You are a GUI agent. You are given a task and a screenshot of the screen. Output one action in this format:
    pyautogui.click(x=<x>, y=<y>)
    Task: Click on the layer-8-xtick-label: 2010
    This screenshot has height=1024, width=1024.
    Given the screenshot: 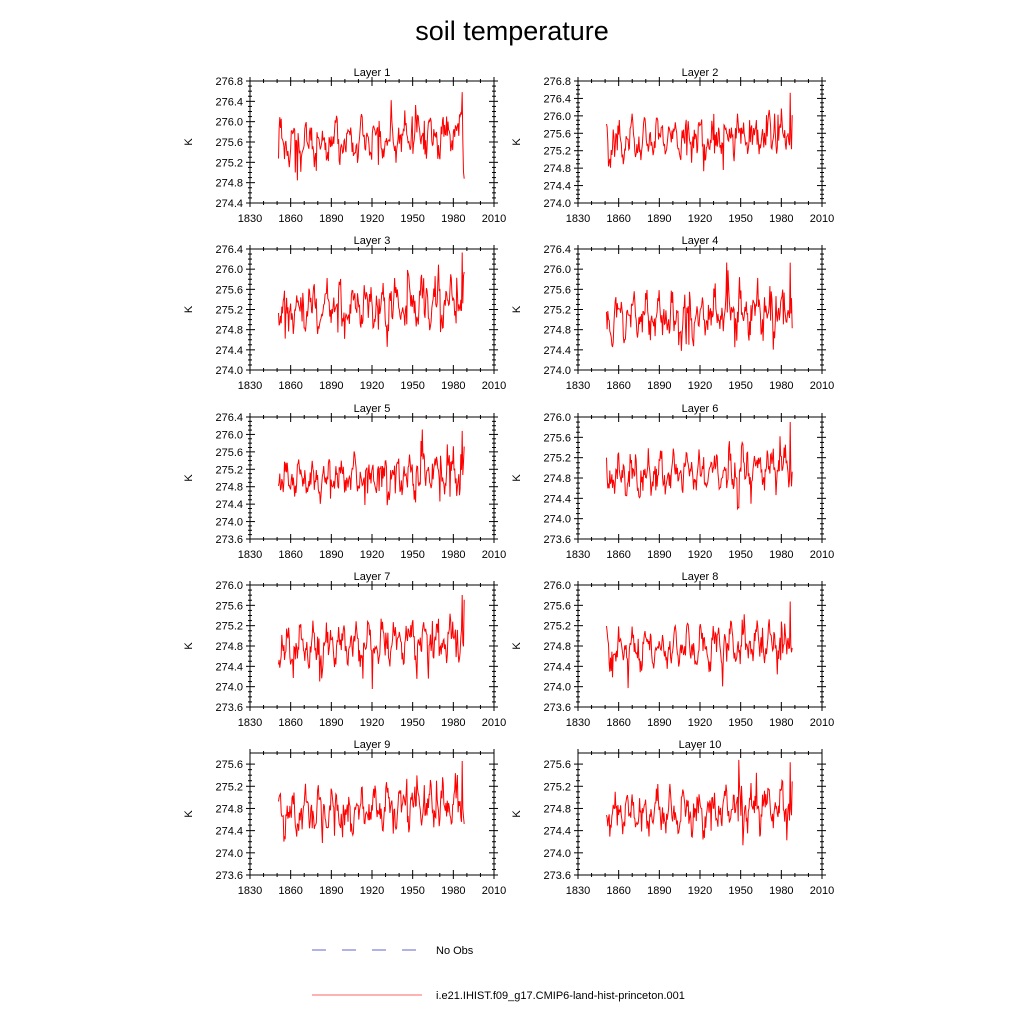 What is the action you would take?
    pyautogui.click(x=822, y=723)
    